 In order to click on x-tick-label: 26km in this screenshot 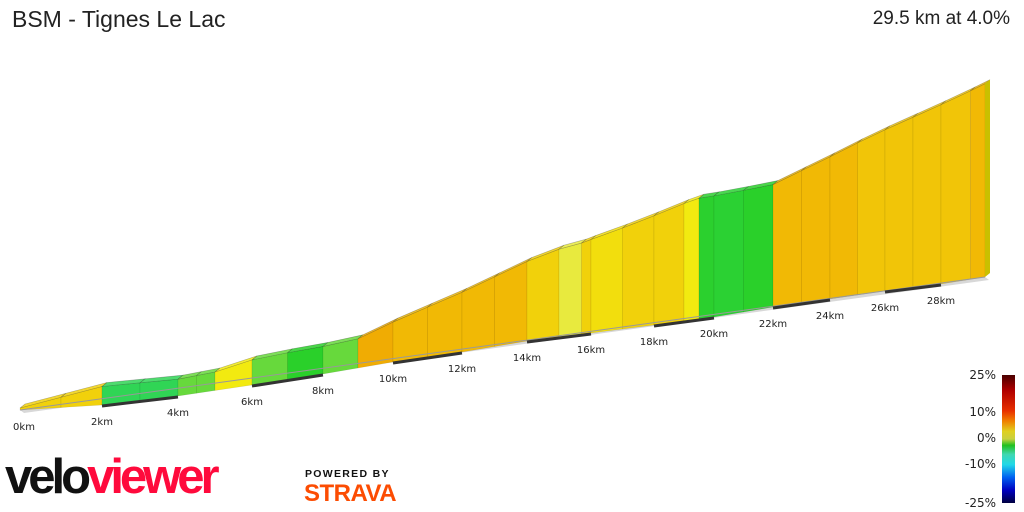, I will do `click(885, 308)`.